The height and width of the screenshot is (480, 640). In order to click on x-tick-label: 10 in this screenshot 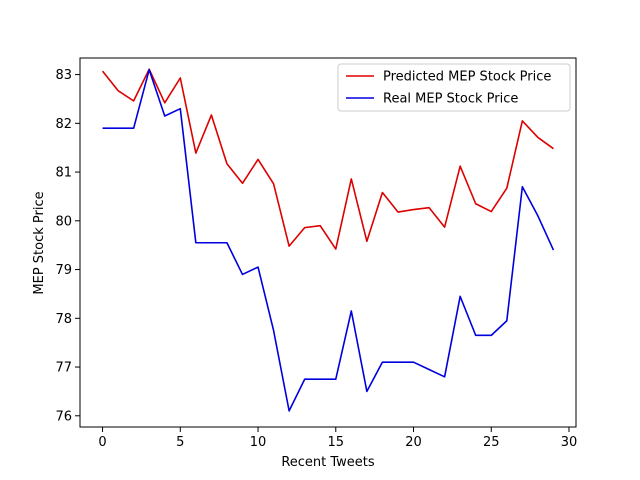, I will do `click(258, 442)`.